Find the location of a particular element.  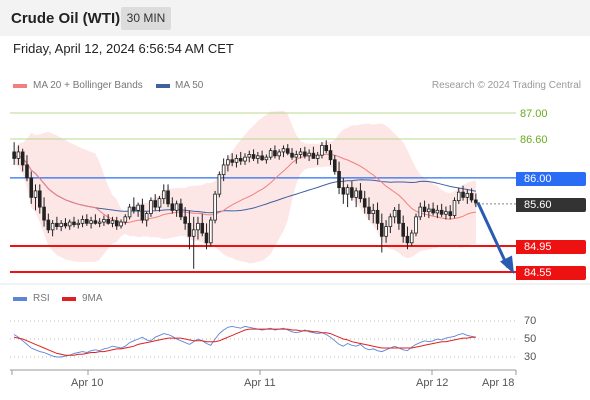

x-label-apr18: Apr 18 is located at coordinates (498, 383).